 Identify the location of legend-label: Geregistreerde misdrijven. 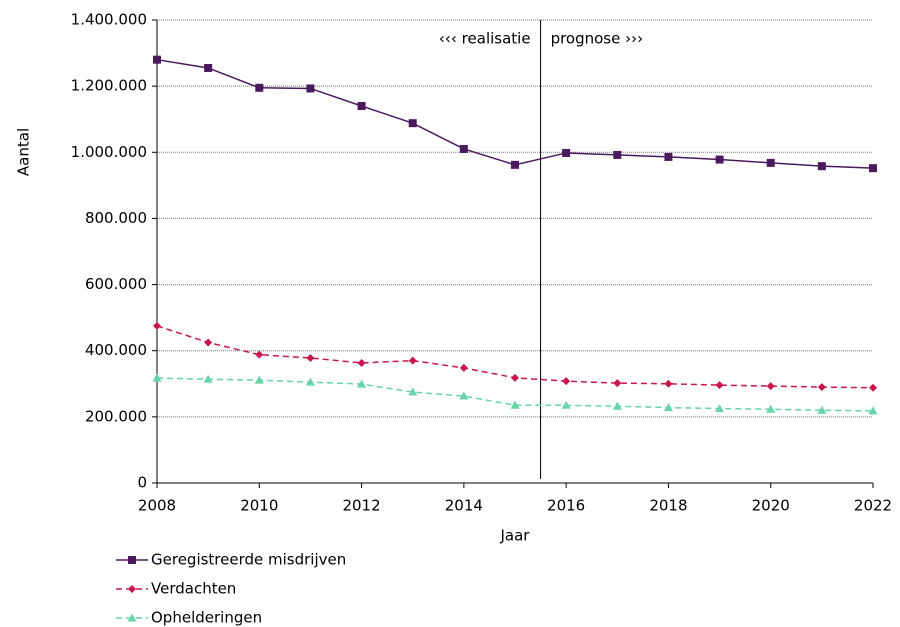
(248, 560).